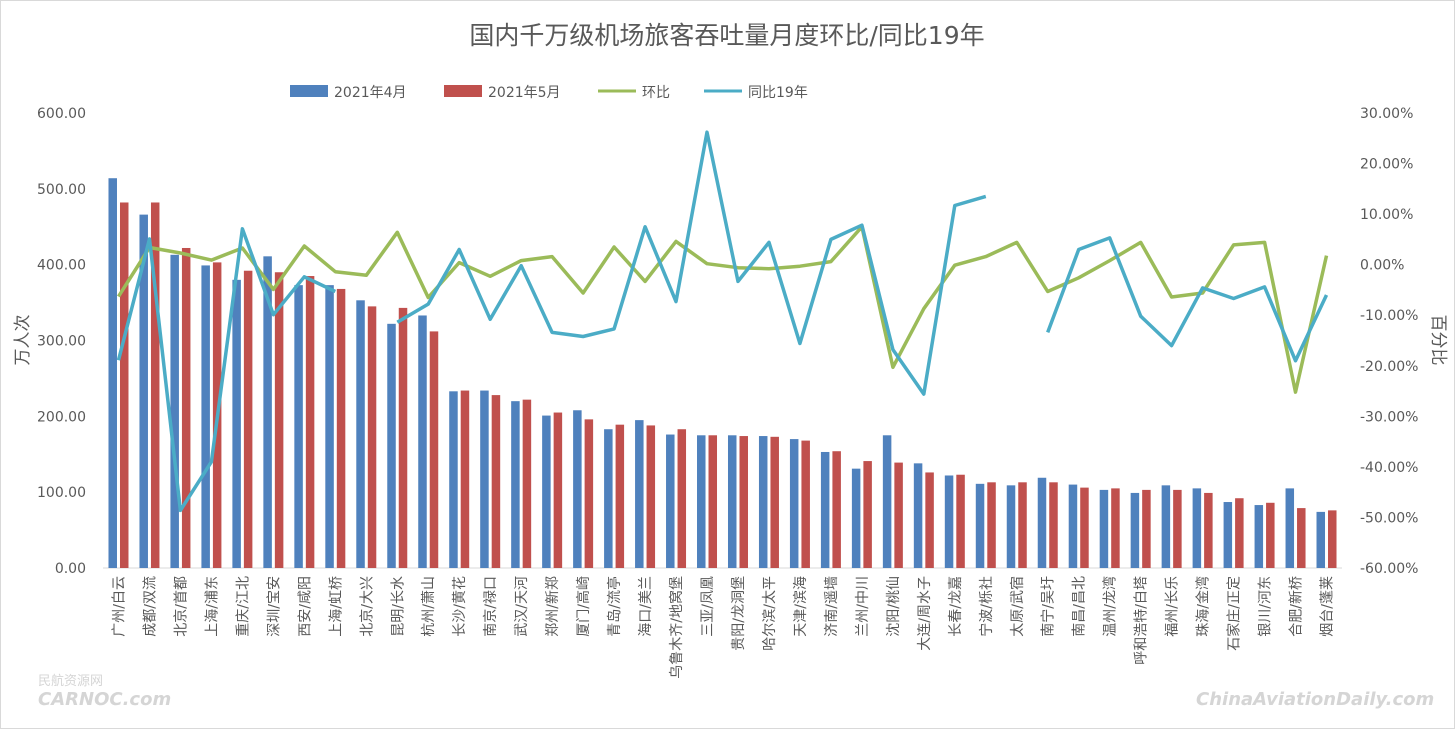 The width and height of the screenshot is (1455, 729). What do you see at coordinates (1234, 613) in the screenshot?
I see `x-tick-label: 石家庄/正定` at bounding box center [1234, 613].